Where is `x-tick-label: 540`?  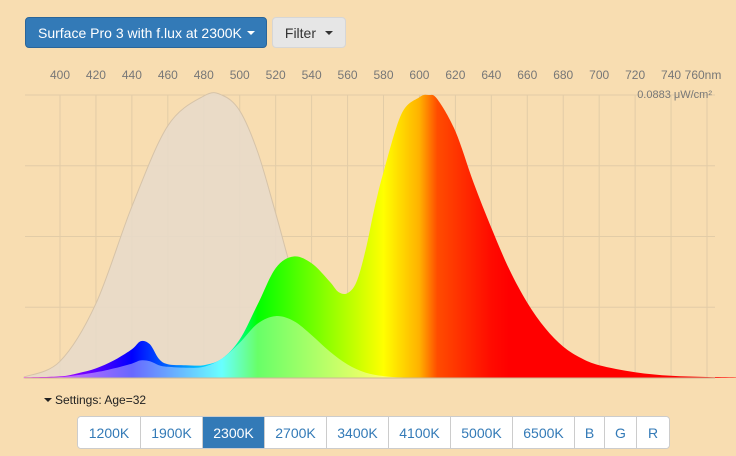
x-tick-label: 540 is located at coordinates (312, 75).